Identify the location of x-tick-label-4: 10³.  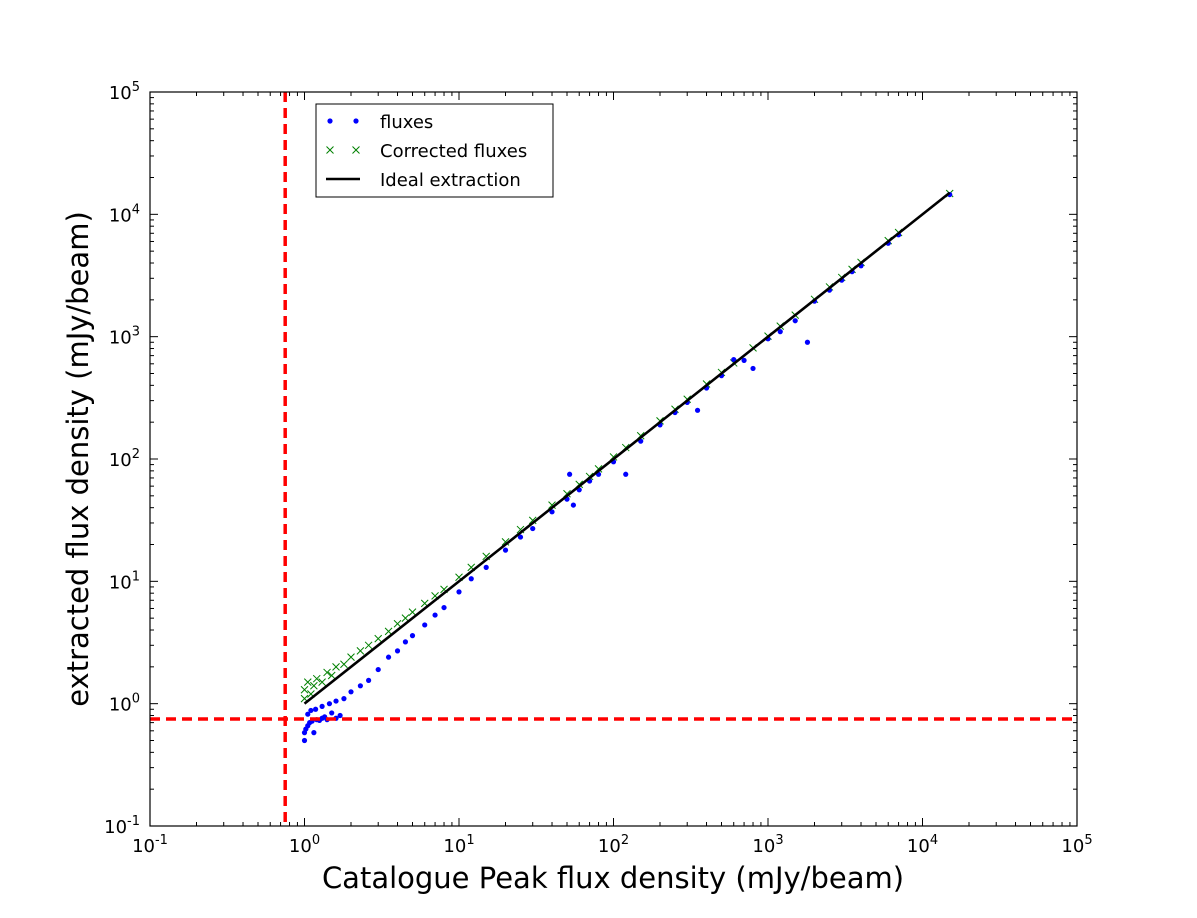
(767, 845).